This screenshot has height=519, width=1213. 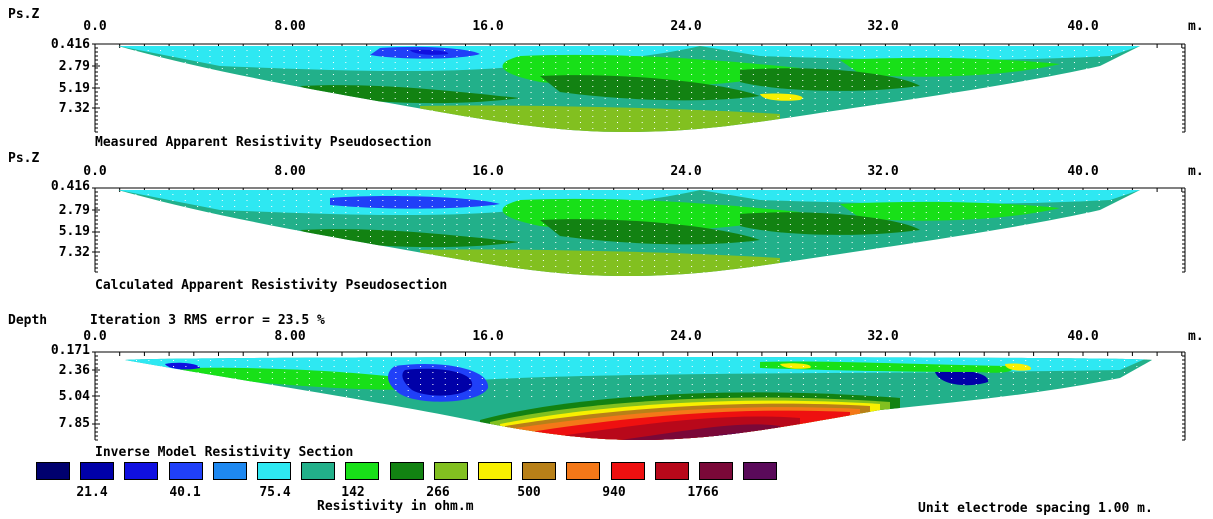 I want to click on panel3-x-unit: m., so click(x=1196, y=336).